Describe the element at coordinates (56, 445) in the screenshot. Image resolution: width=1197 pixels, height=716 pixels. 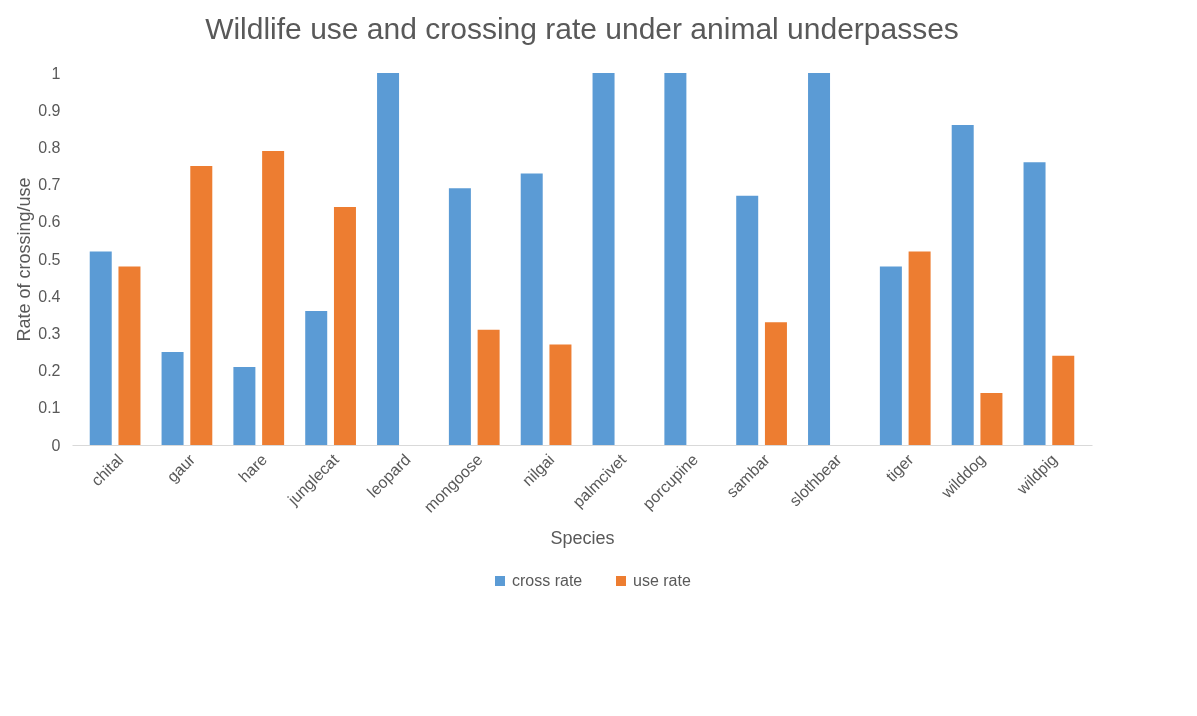
I see `y-tick-label: 0` at that location.